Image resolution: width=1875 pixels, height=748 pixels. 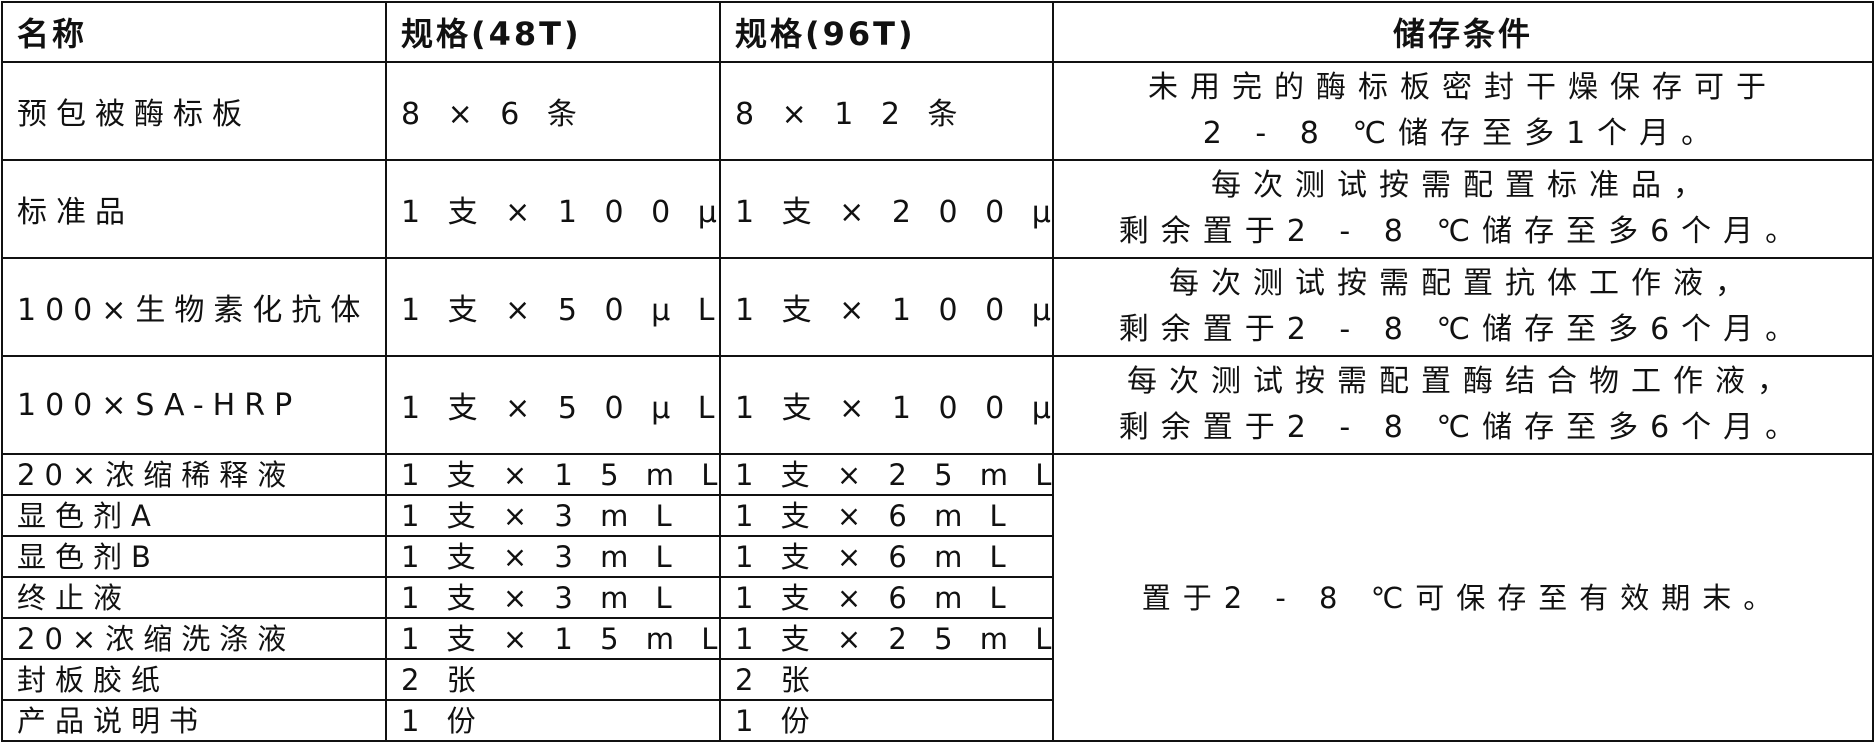 What do you see at coordinates (194, 307) in the screenshot?
I see `cell-name: 100×生物素化抗体` at bounding box center [194, 307].